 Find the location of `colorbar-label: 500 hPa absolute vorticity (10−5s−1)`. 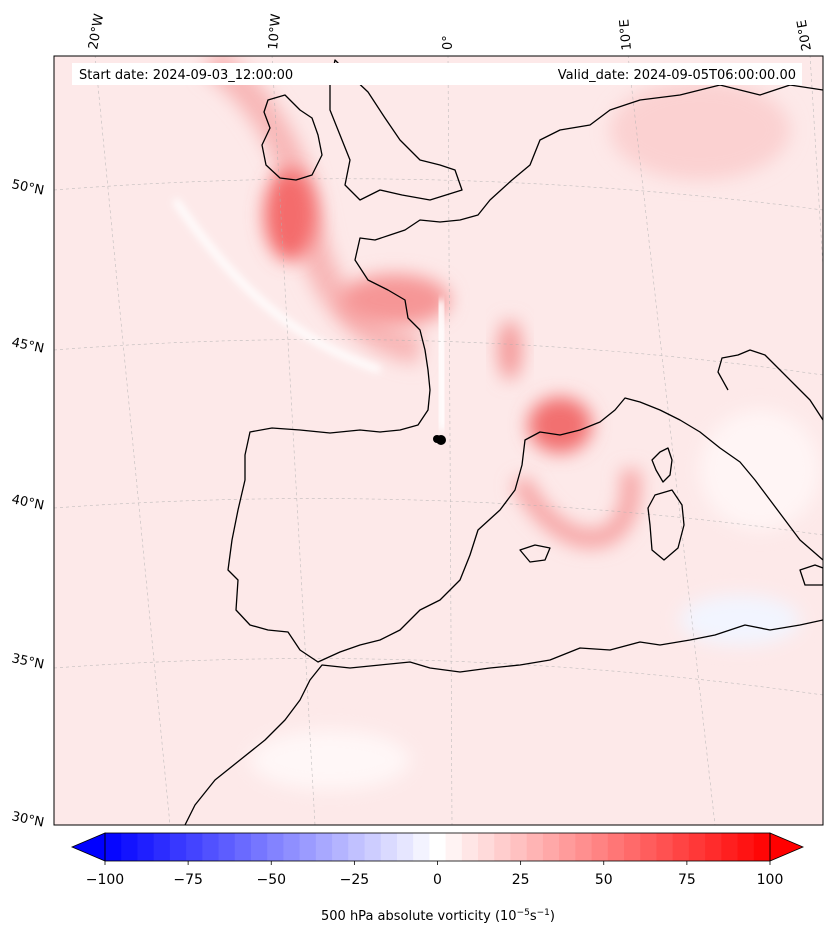

colorbar-label: 500 hPa absolute vorticity (10−5s−1) is located at coordinates (438, 916).